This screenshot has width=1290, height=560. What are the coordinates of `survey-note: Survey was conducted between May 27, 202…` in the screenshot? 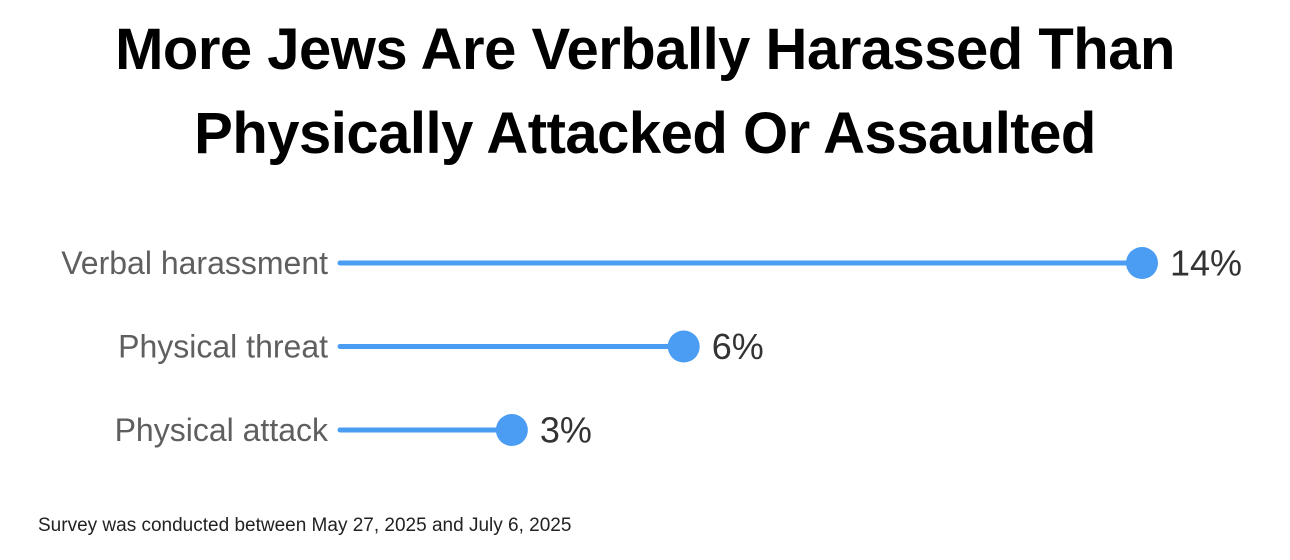 It's located at (305, 525).